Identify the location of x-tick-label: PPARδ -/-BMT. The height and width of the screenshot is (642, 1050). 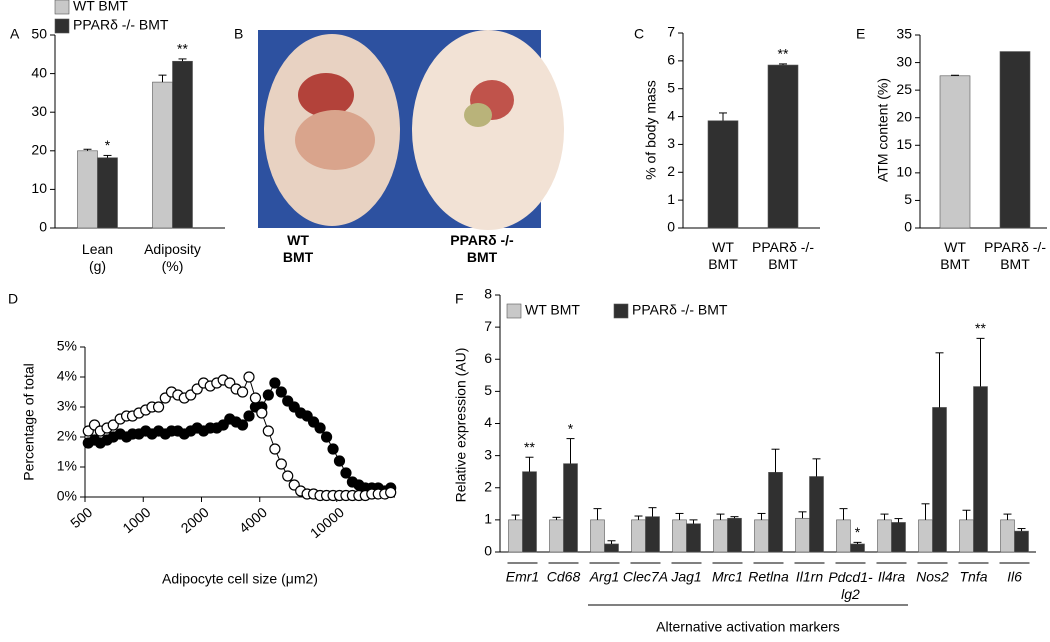
(1015, 255).